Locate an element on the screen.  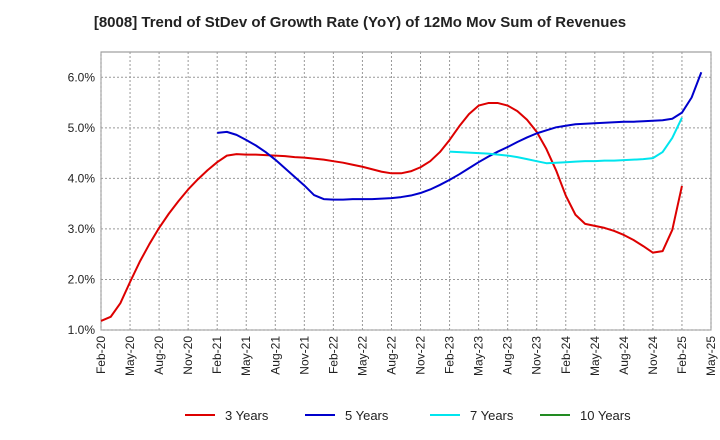
x-tick-label: Feb-24 is located at coordinates (566, 355).